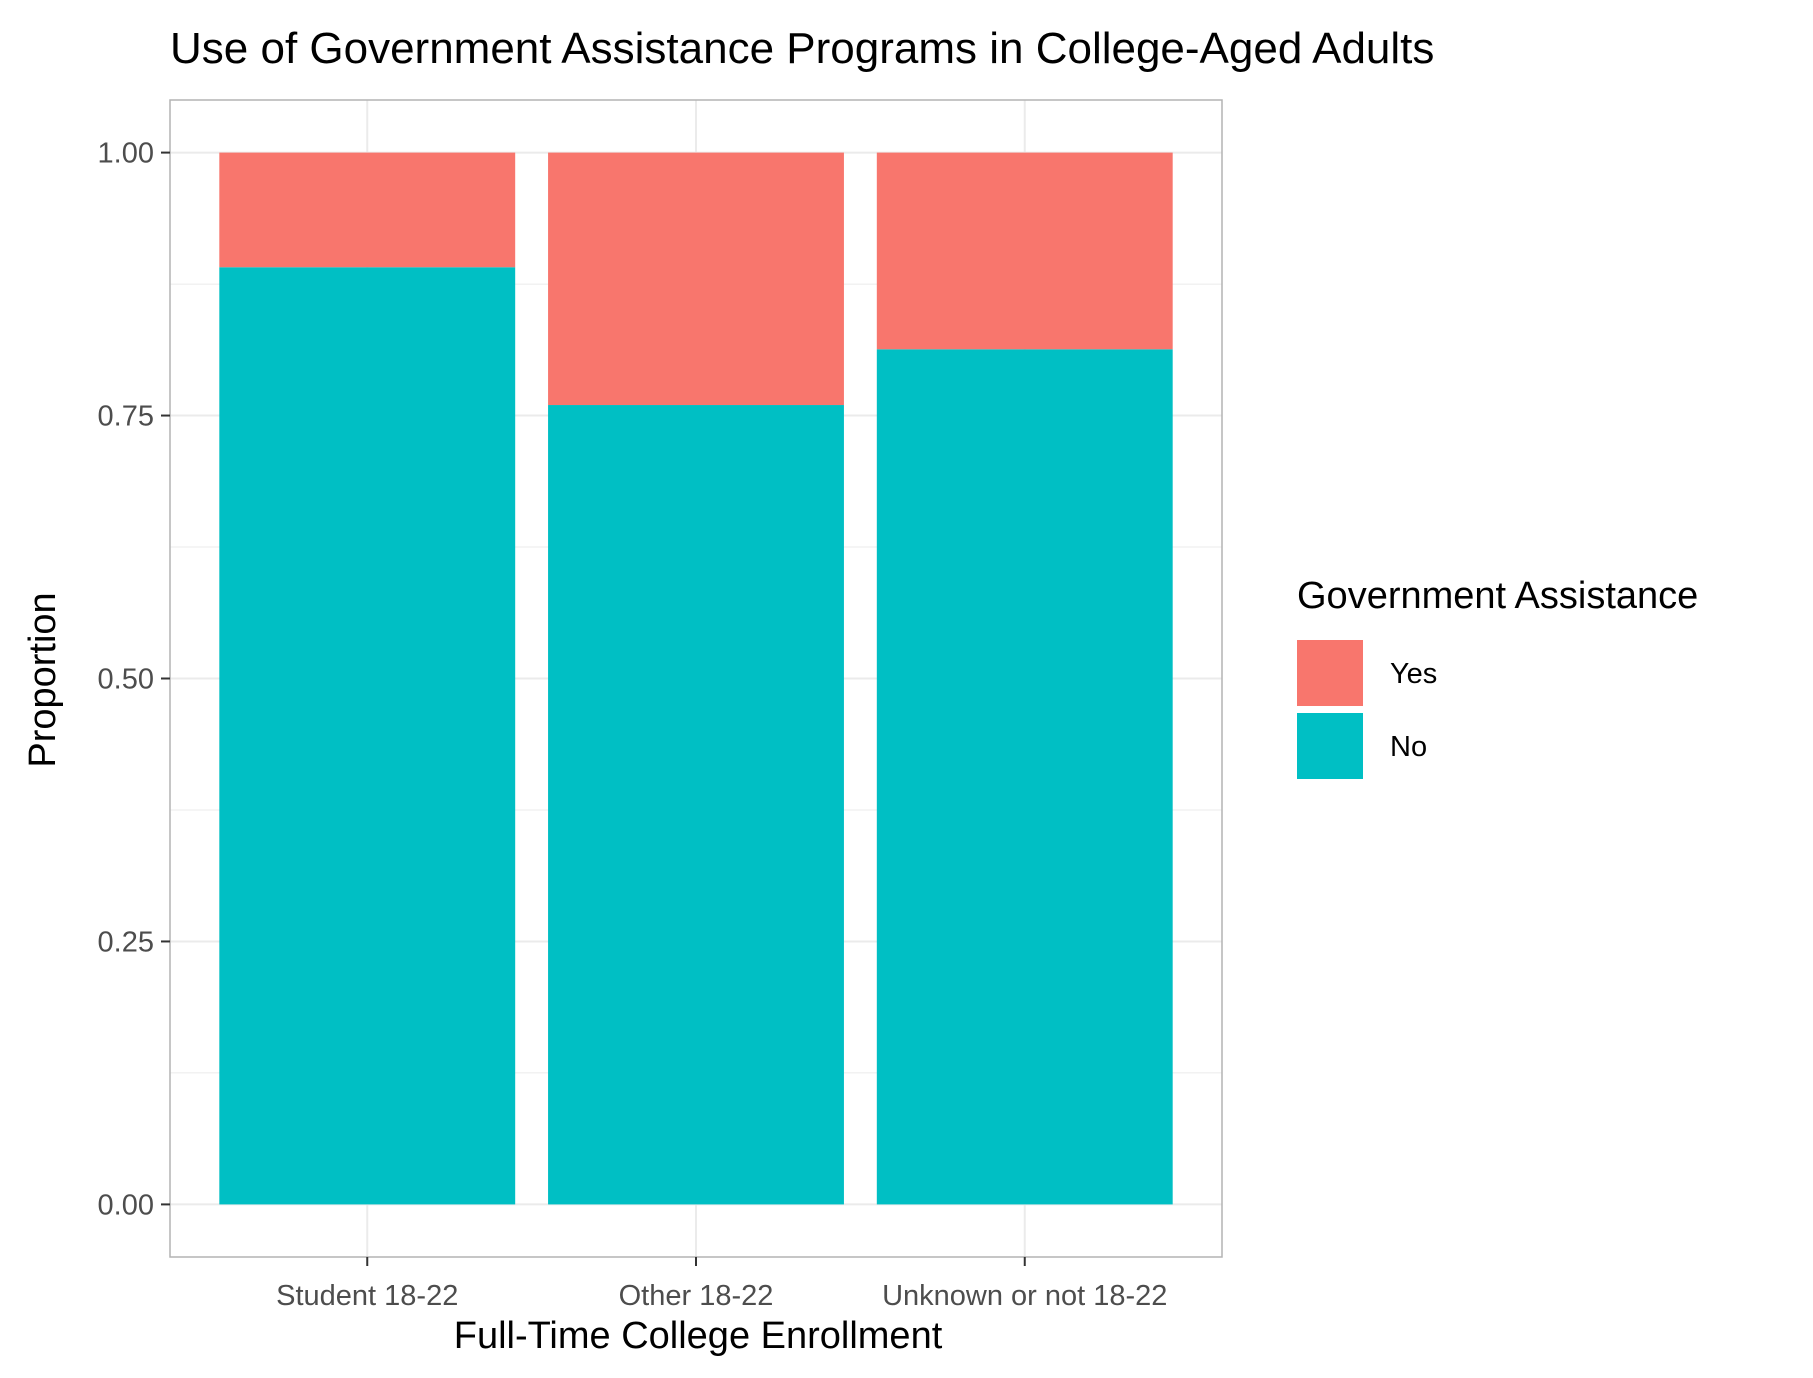 This screenshot has width=1813, height=1378. I want to click on legend: Government Assistance Yes No, so click(1497, 677).